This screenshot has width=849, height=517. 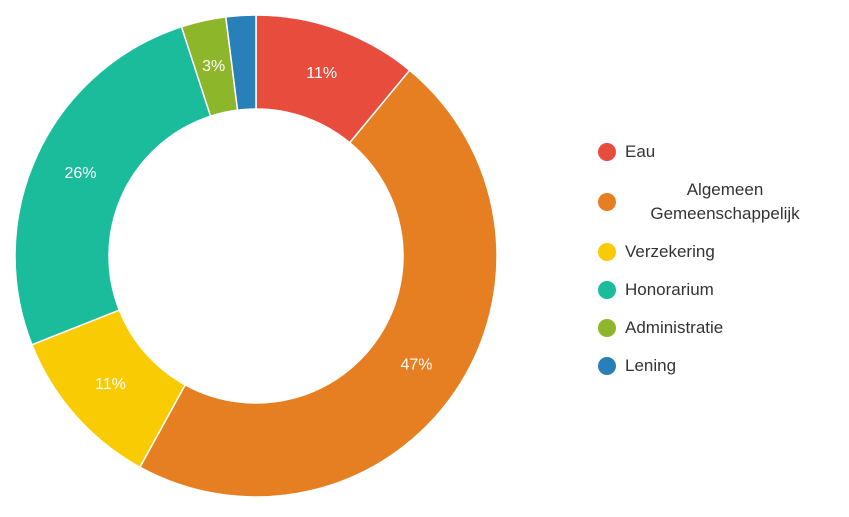 I want to click on legend-item-lening: Lening, so click(x=718, y=366).